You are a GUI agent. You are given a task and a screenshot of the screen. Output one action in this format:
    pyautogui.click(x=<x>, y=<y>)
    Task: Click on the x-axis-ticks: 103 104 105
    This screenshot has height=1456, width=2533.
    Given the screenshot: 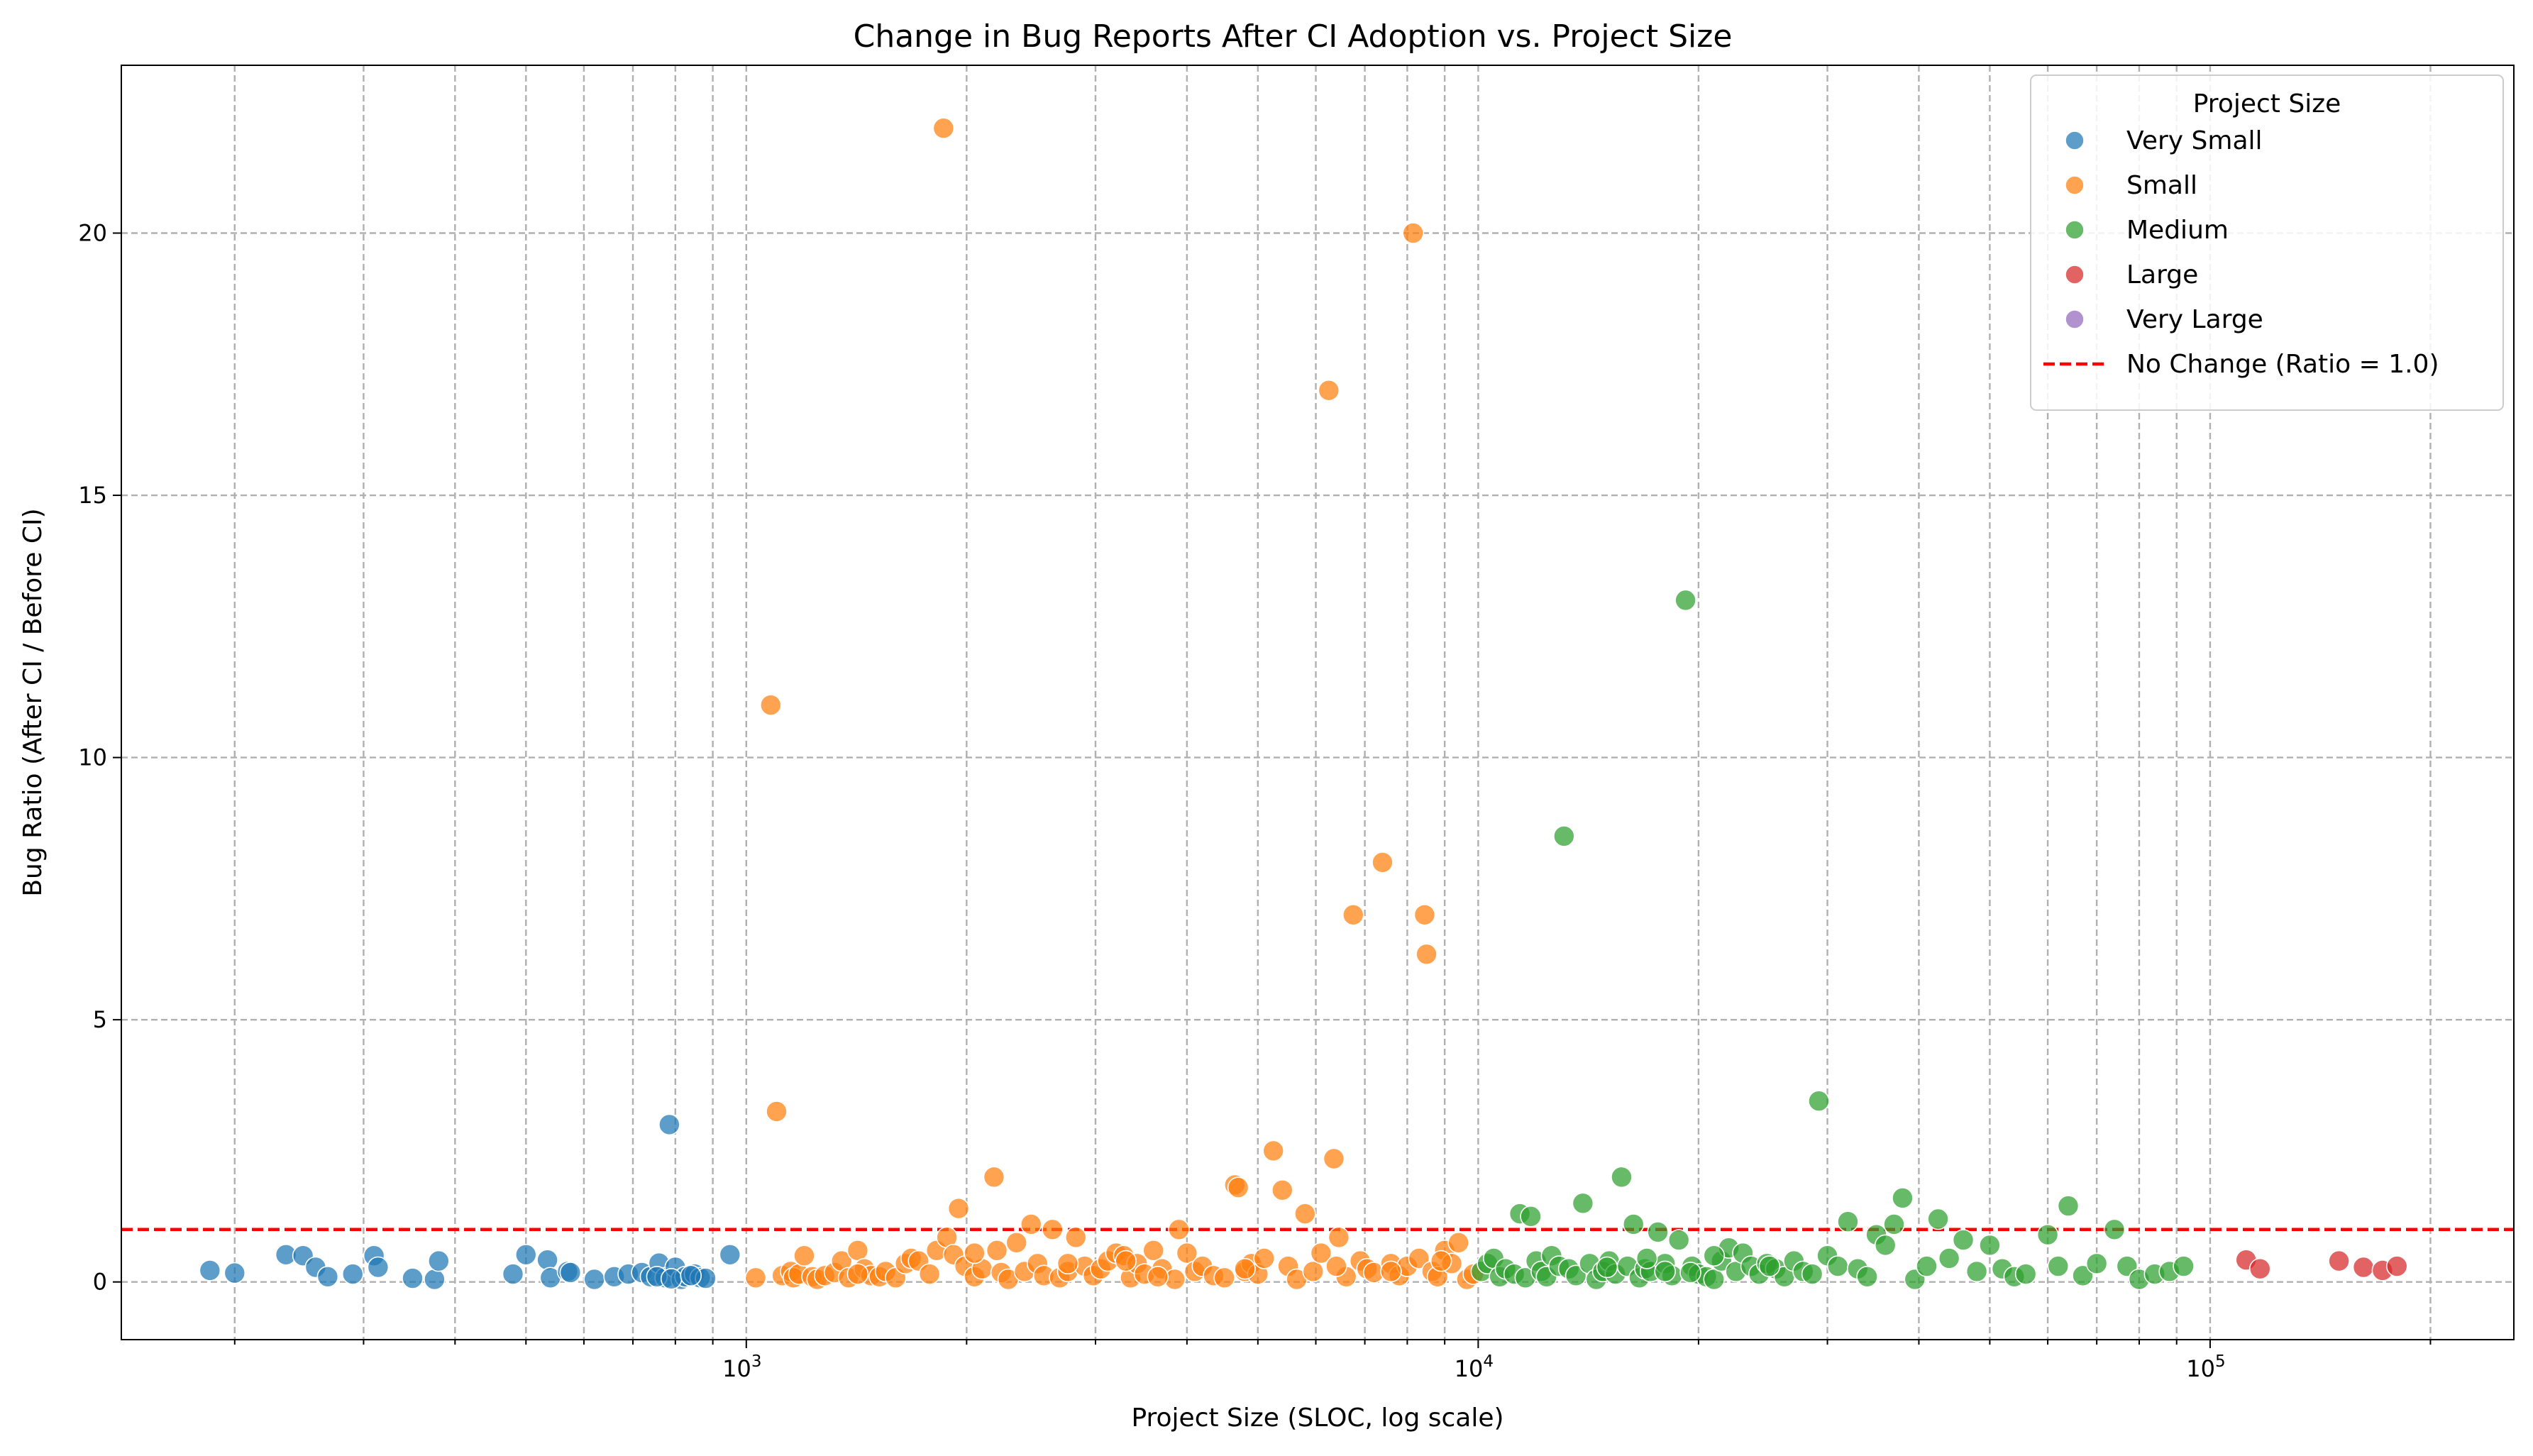 What is the action you would take?
    pyautogui.click(x=1332, y=1361)
    